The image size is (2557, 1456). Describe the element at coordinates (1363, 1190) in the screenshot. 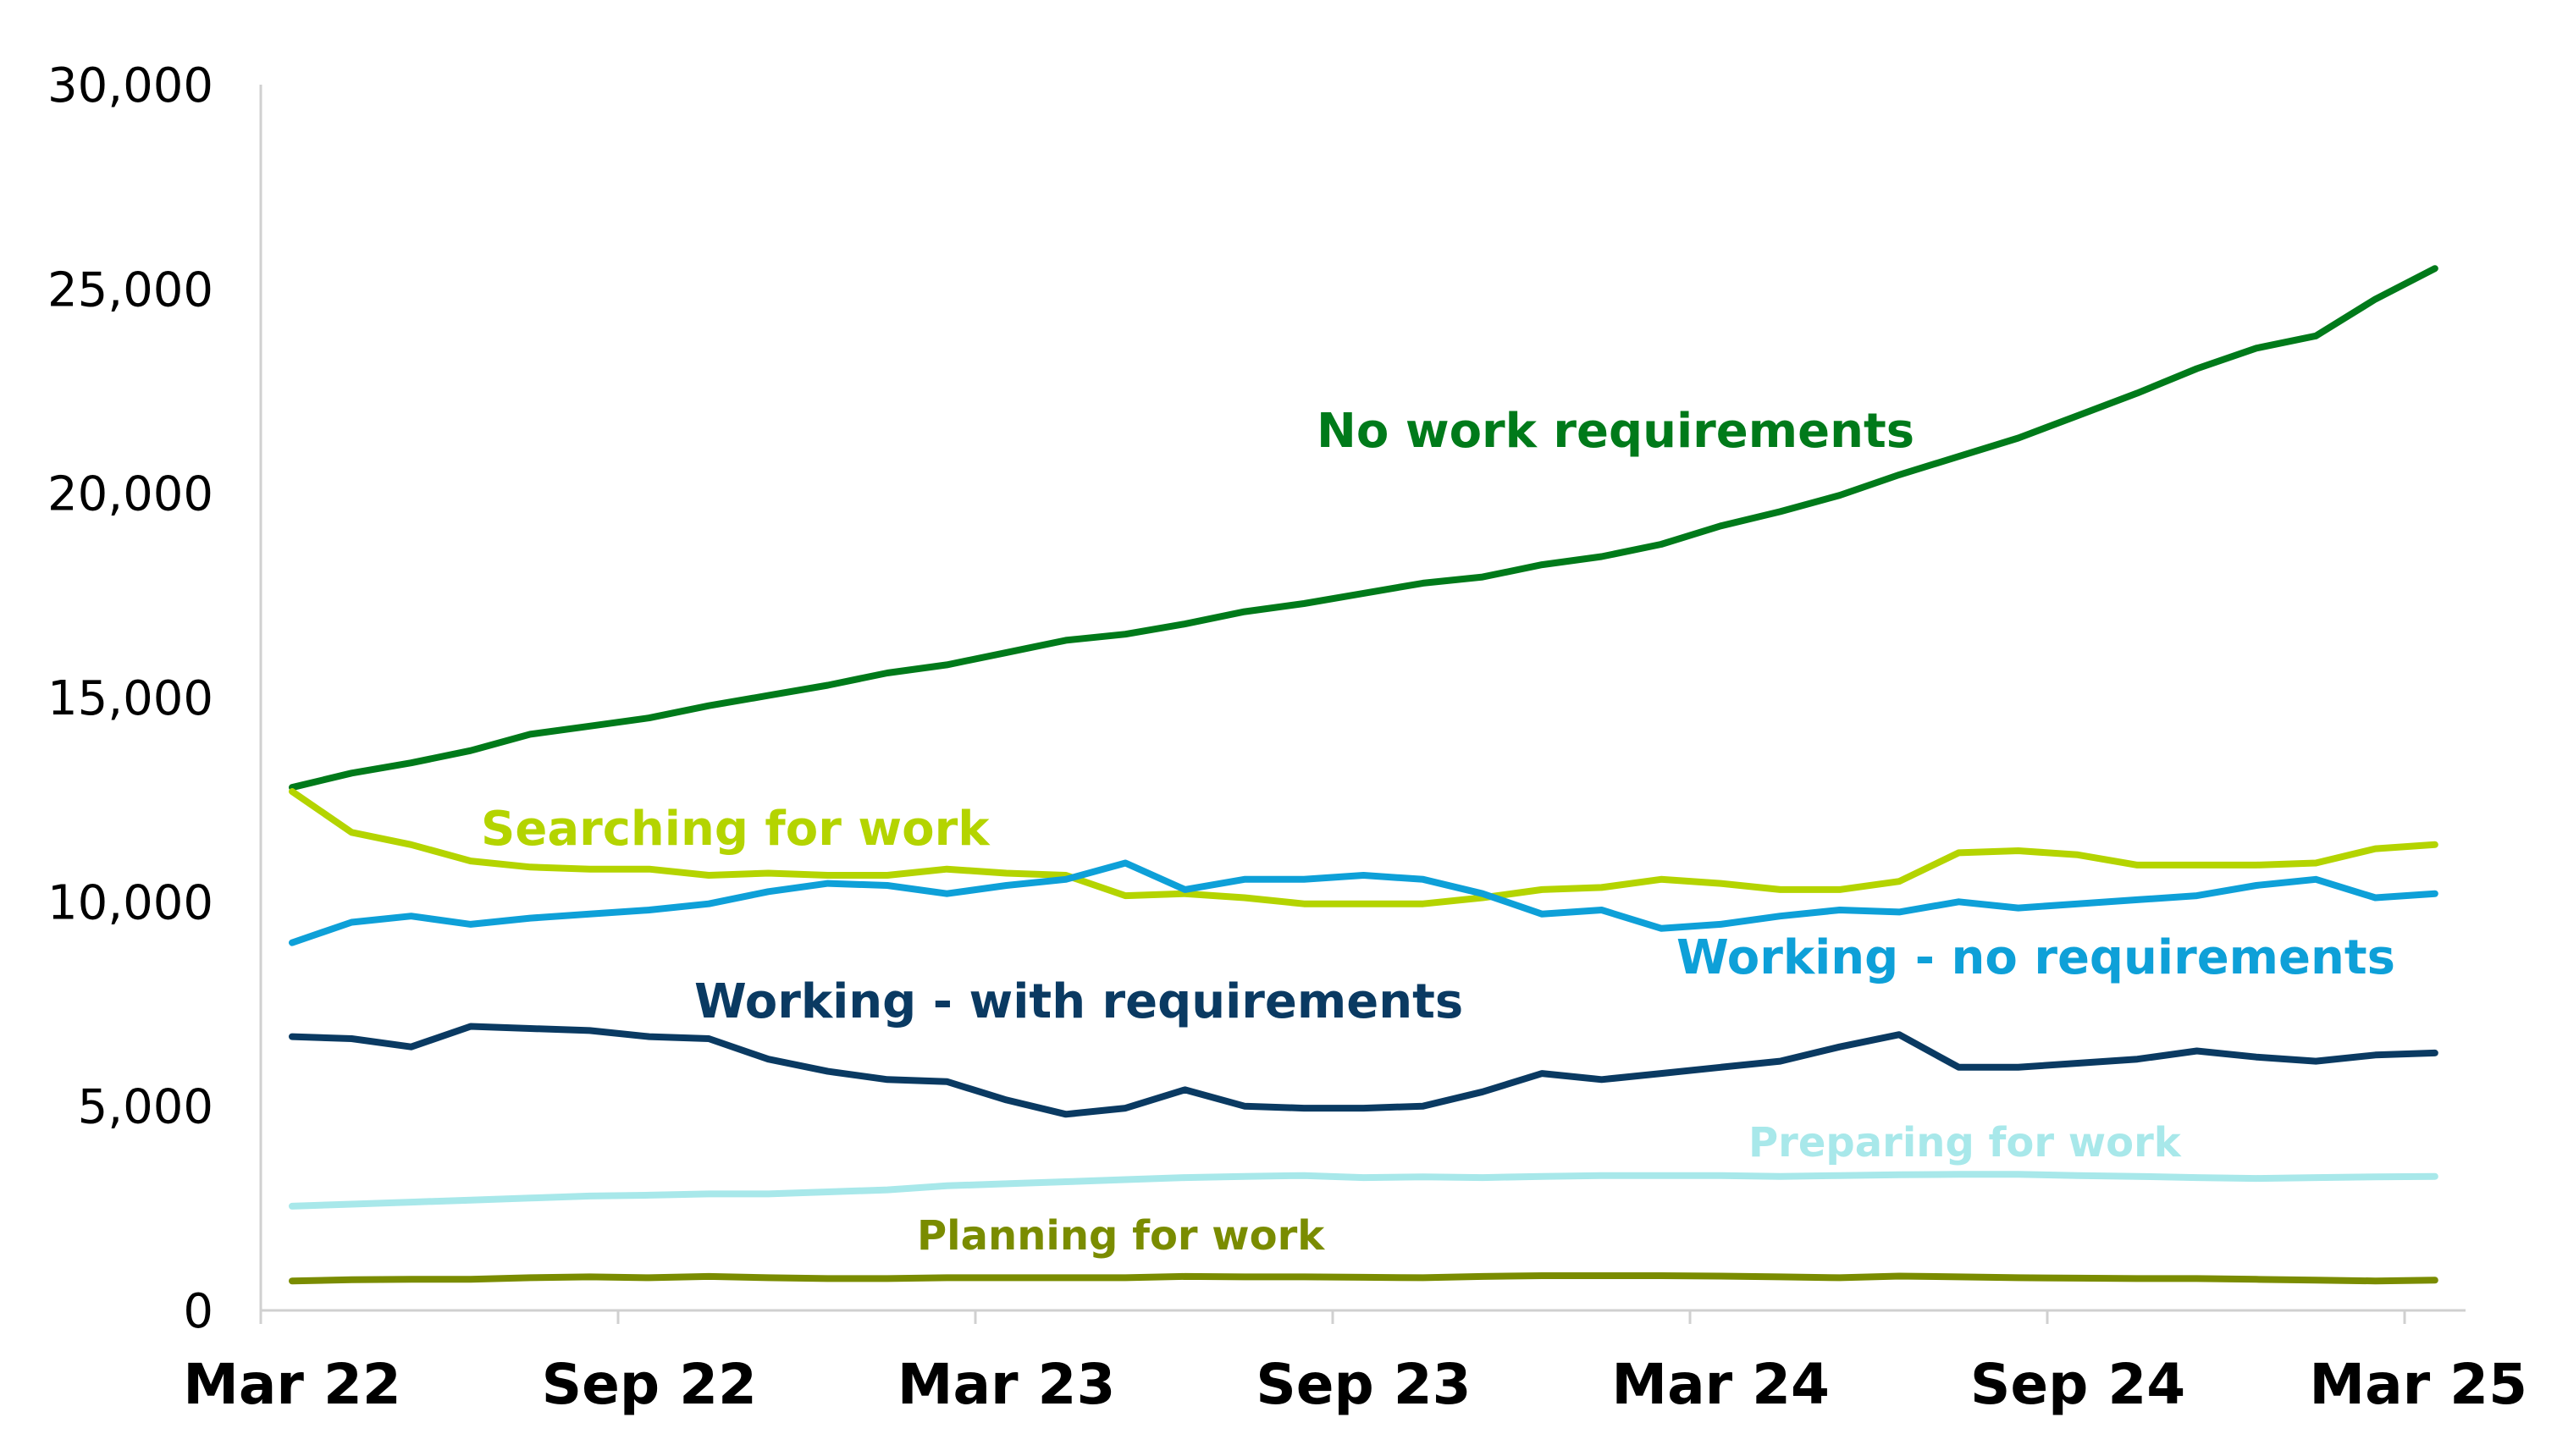

I see `series-line-preparing-for-work` at that location.